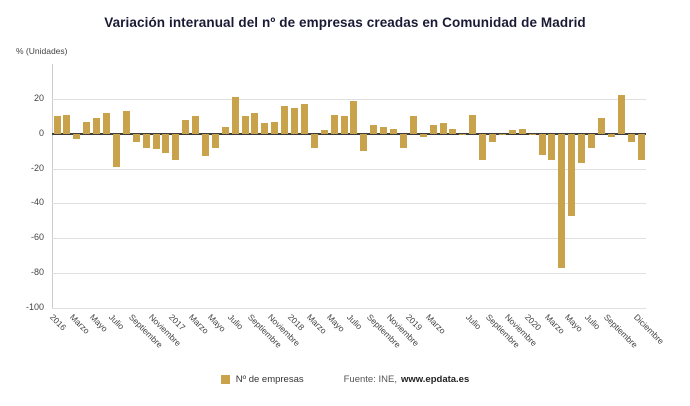 The height and width of the screenshot is (406, 690). What do you see at coordinates (34, 307) in the screenshot?
I see `y-tick-label: -100` at bounding box center [34, 307].